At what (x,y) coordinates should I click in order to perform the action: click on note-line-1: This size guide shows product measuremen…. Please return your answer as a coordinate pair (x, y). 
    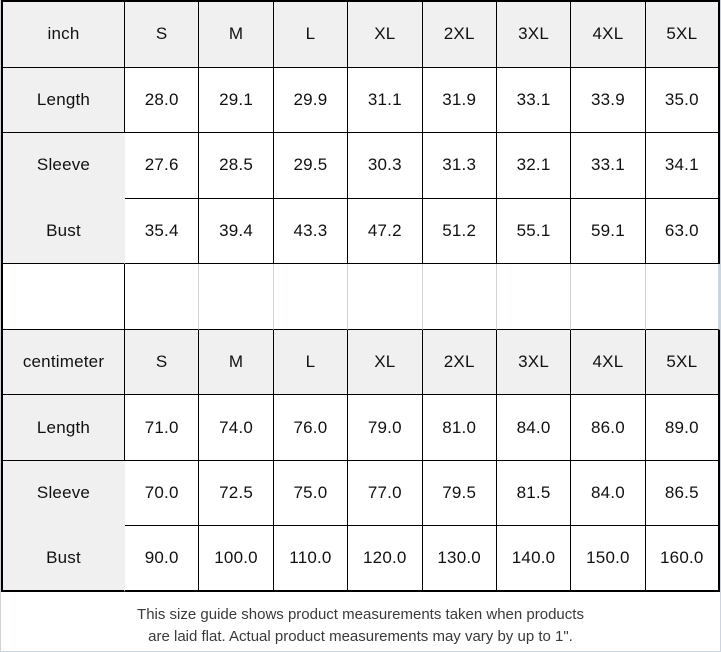
    Looking at the image, I should click on (360, 614).